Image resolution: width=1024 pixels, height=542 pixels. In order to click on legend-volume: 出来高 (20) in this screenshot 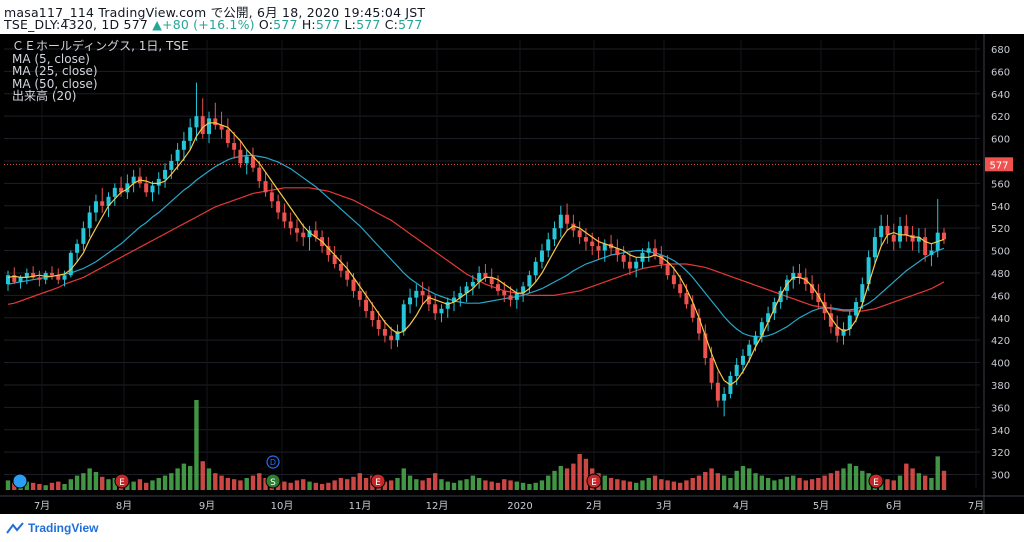, I will do `click(44, 96)`.